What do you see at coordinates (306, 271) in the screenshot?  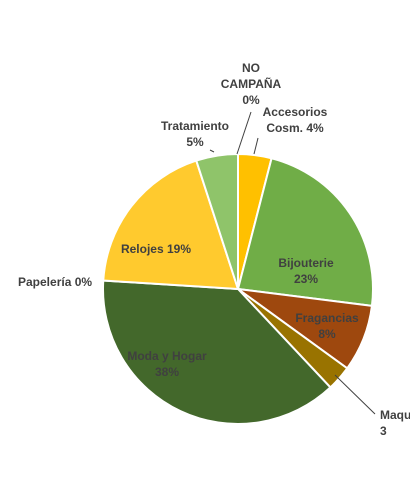 I see `data-label-bijouterie: Bijouterie 23%` at bounding box center [306, 271].